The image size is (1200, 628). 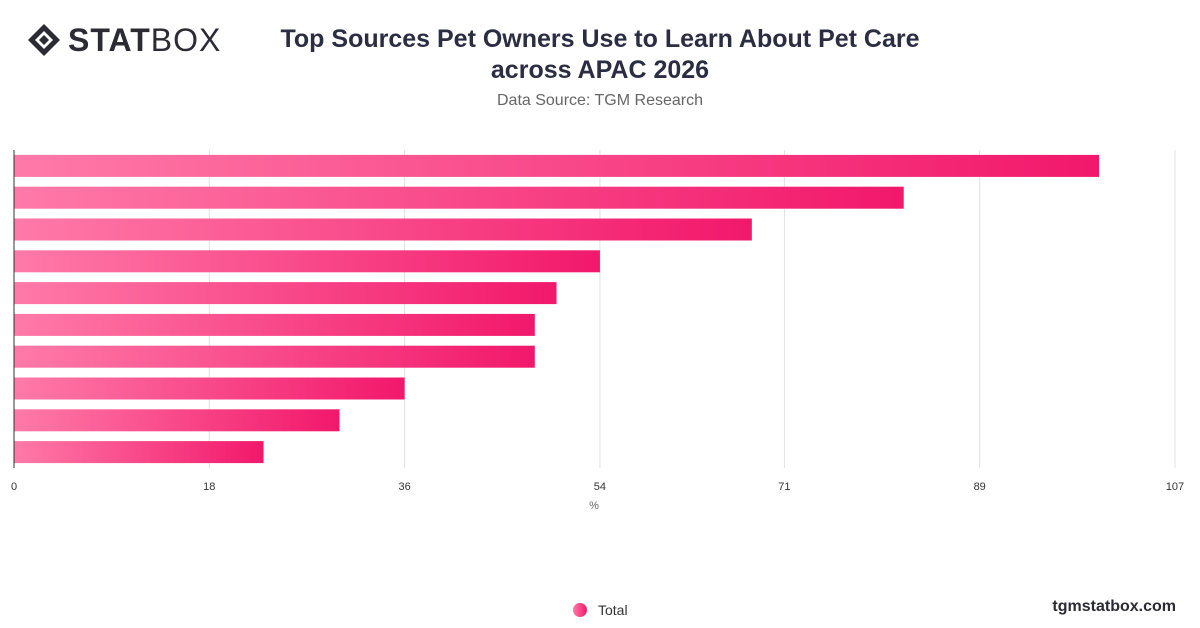 What do you see at coordinates (580, 610) in the screenshot?
I see `legend-marker-icon` at bounding box center [580, 610].